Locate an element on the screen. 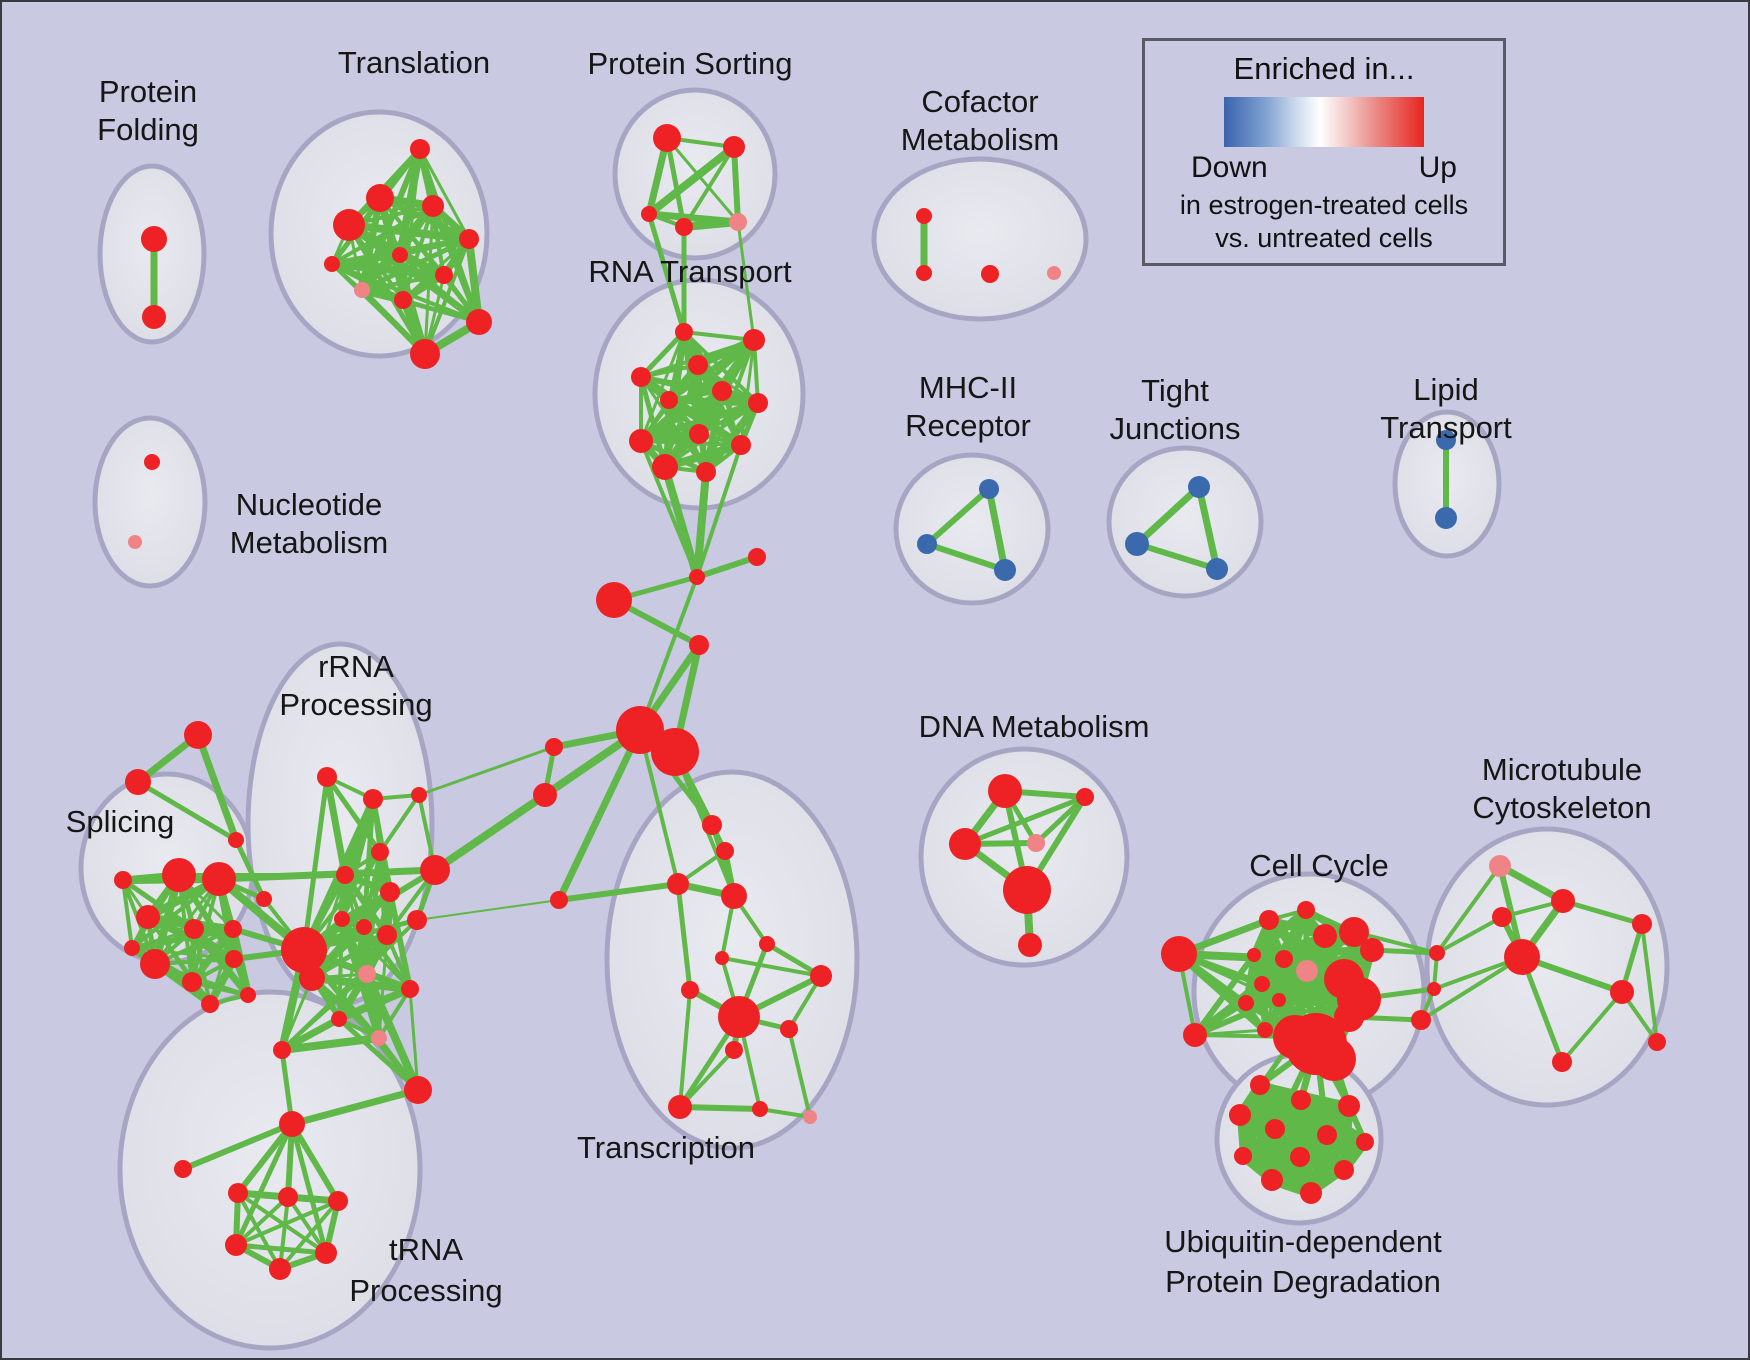 The width and height of the screenshot is (1750, 1360). mhc2-receptor-label: MHC-II is located at coordinates (968, 387).